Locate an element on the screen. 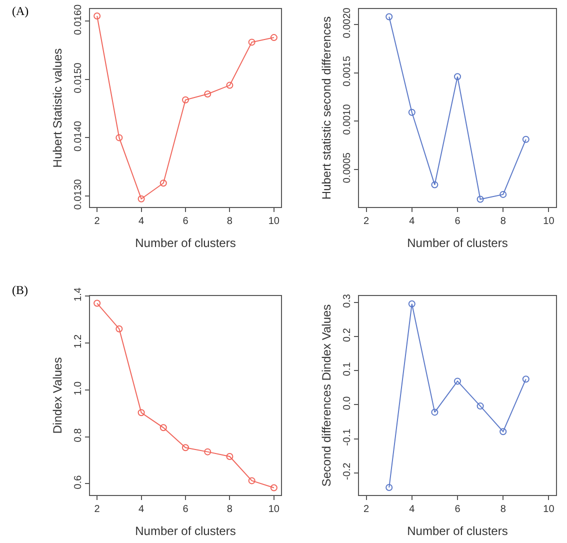 Image resolution: width=567 pixels, height=543 pixels. y-tick-label: 0.2 is located at coordinates (347, 335).